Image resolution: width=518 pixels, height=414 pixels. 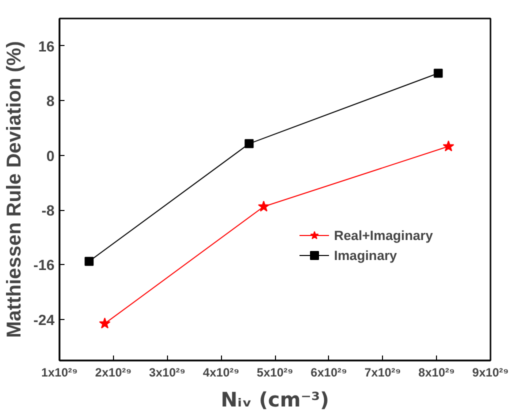 I want to click on x-tick-label: 8x10²⁹, so click(x=436, y=373).